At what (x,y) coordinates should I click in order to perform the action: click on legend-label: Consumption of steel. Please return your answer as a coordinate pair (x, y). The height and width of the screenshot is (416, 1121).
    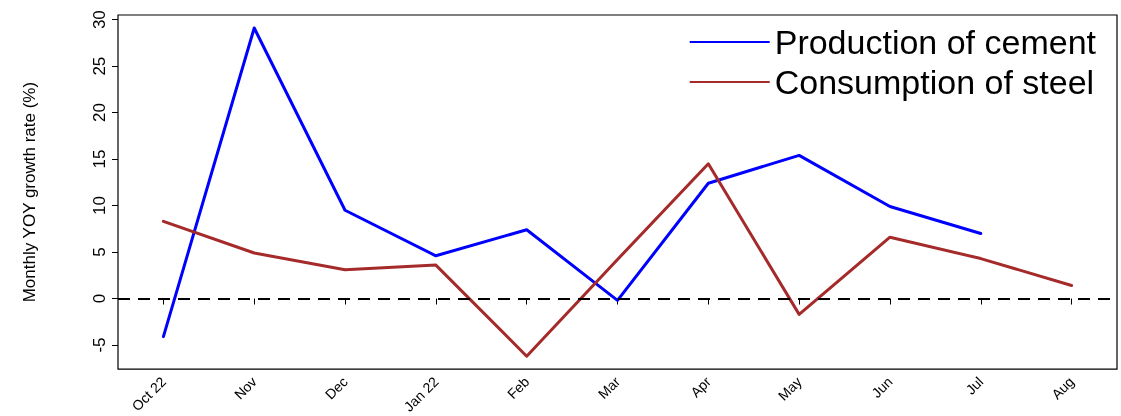
    Looking at the image, I should click on (934, 82).